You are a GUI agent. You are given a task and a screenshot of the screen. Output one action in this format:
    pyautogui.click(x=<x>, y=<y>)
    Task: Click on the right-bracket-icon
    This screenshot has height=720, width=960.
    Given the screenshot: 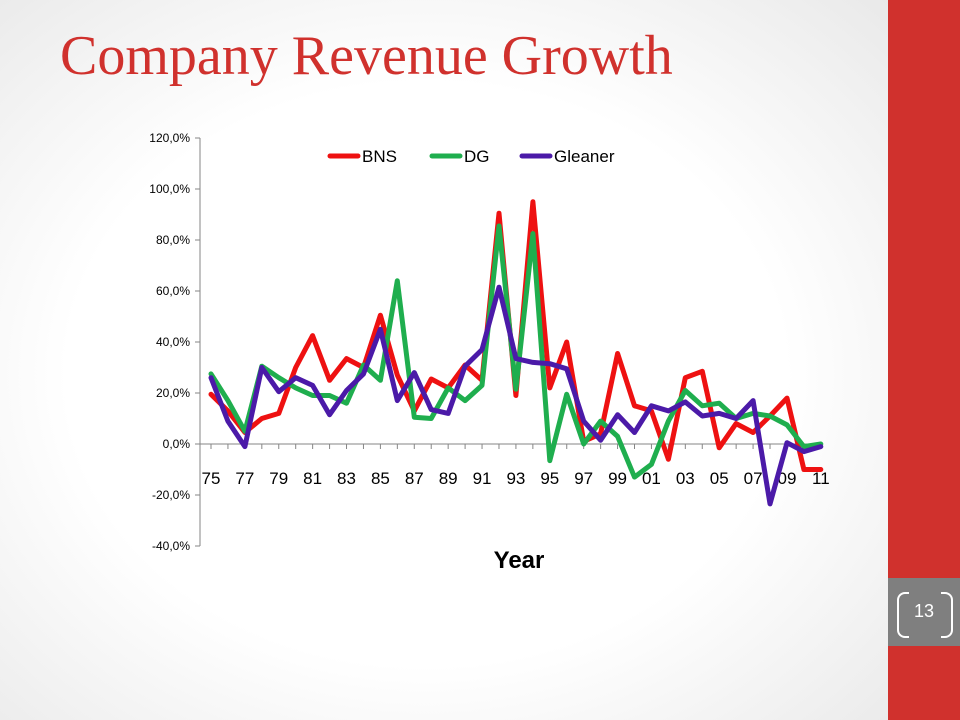 What is the action you would take?
    pyautogui.click(x=947, y=615)
    